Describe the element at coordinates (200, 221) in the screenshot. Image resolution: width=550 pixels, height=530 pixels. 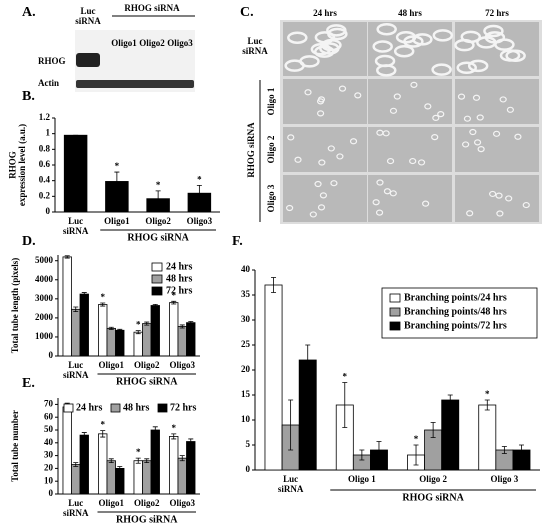
I see `x-tick-label: Oligo3` at that location.